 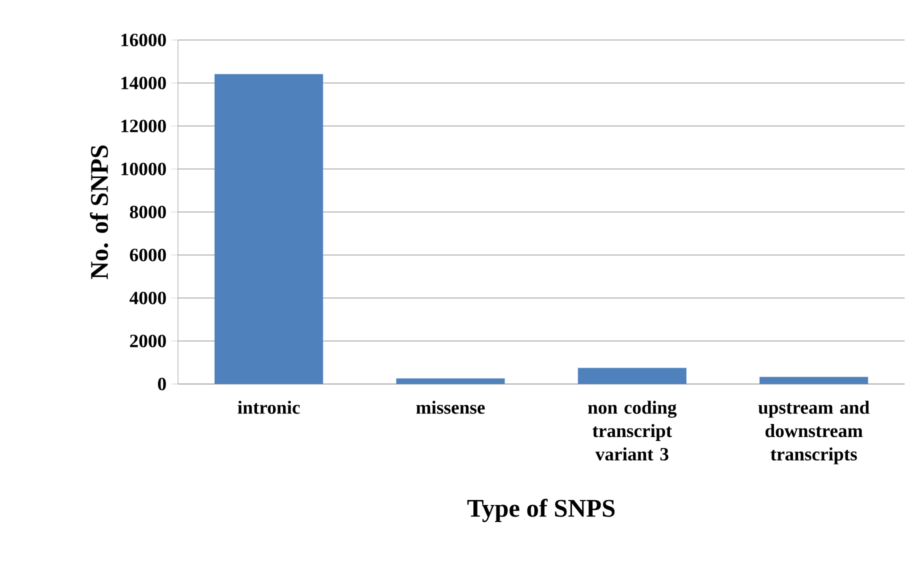 What do you see at coordinates (143, 169) in the screenshot?
I see `y-tick-label: 10000` at bounding box center [143, 169].